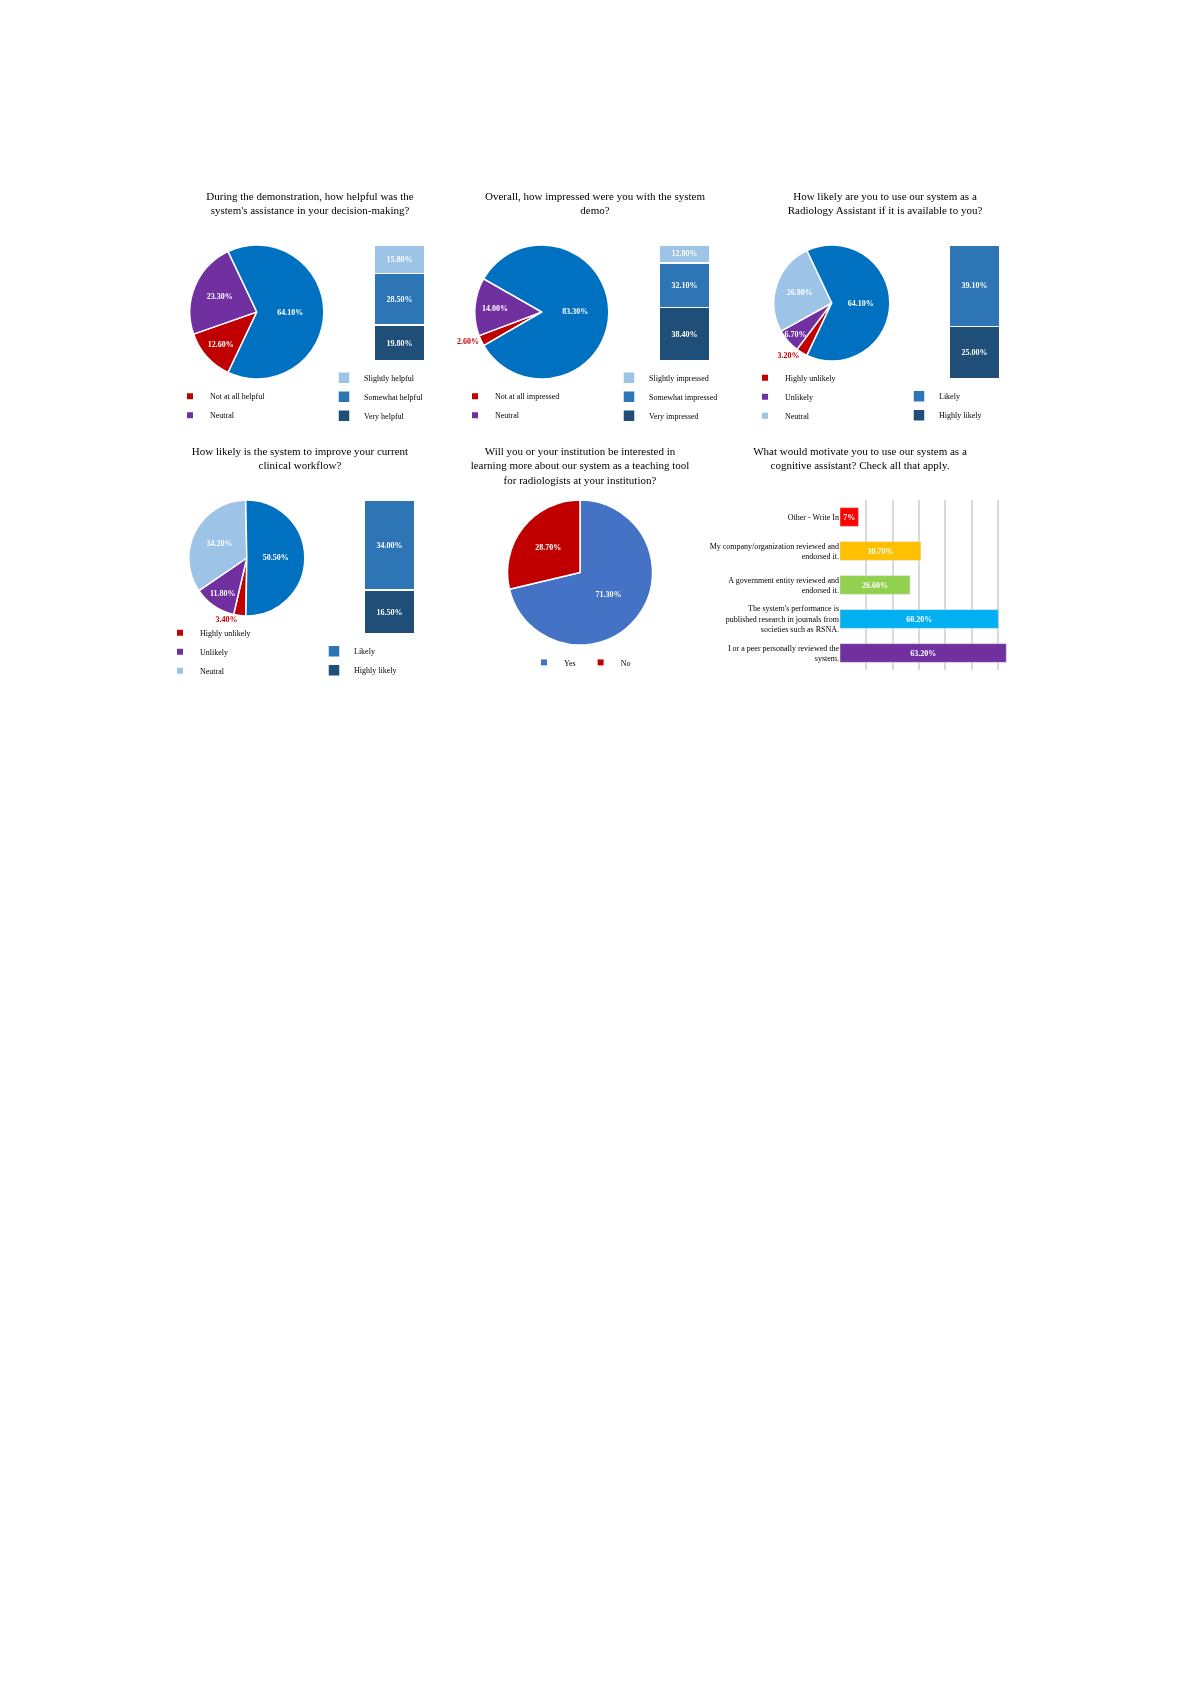  I want to click on data-label: 39.10%, so click(974, 286).